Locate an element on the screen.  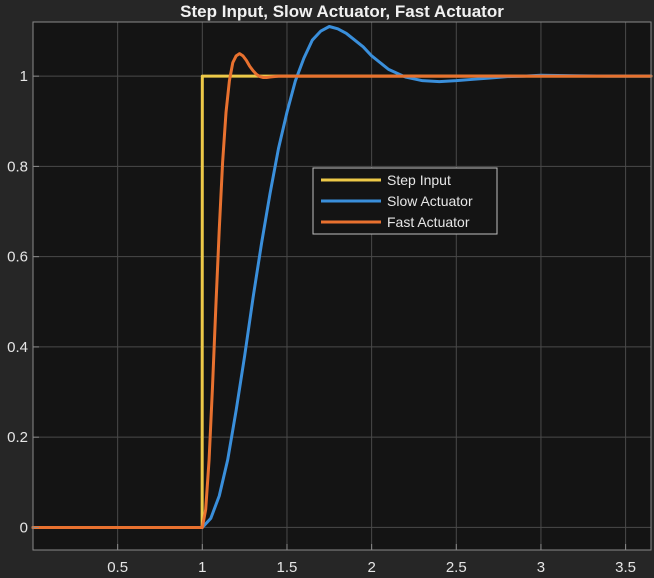
y-tick-label: 0 is located at coordinates (24, 527).